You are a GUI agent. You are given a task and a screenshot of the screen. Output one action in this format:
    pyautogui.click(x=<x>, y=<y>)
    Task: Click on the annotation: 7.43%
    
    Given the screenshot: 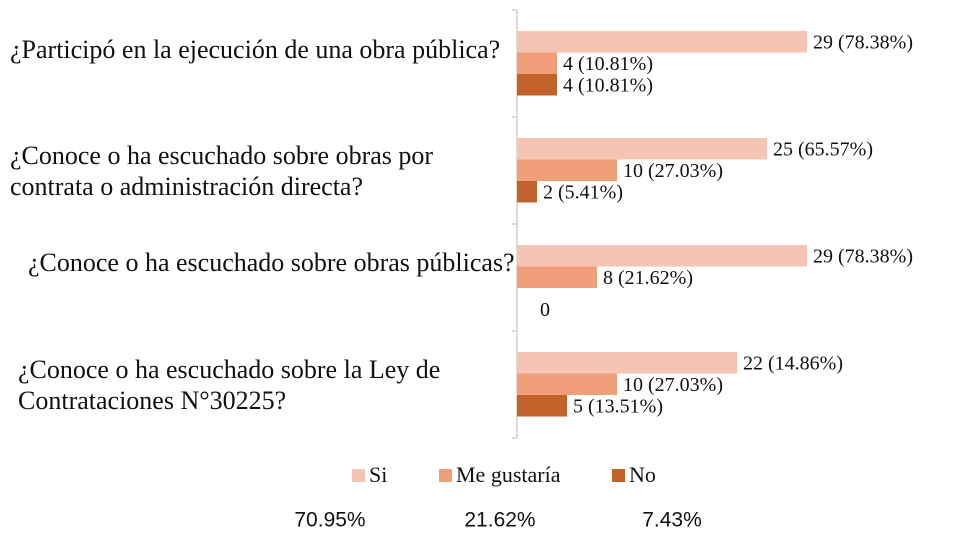 What is the action you would take?
    pyautogui.click(x=672, y=520)
    